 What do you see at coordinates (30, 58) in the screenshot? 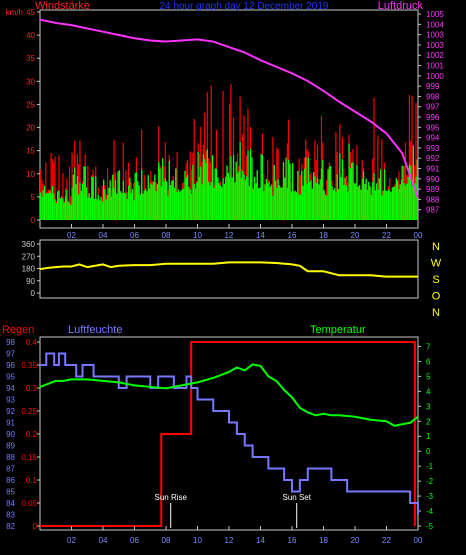
I see `wind-y-tick-label: 35` at bounding box center [30, 58].